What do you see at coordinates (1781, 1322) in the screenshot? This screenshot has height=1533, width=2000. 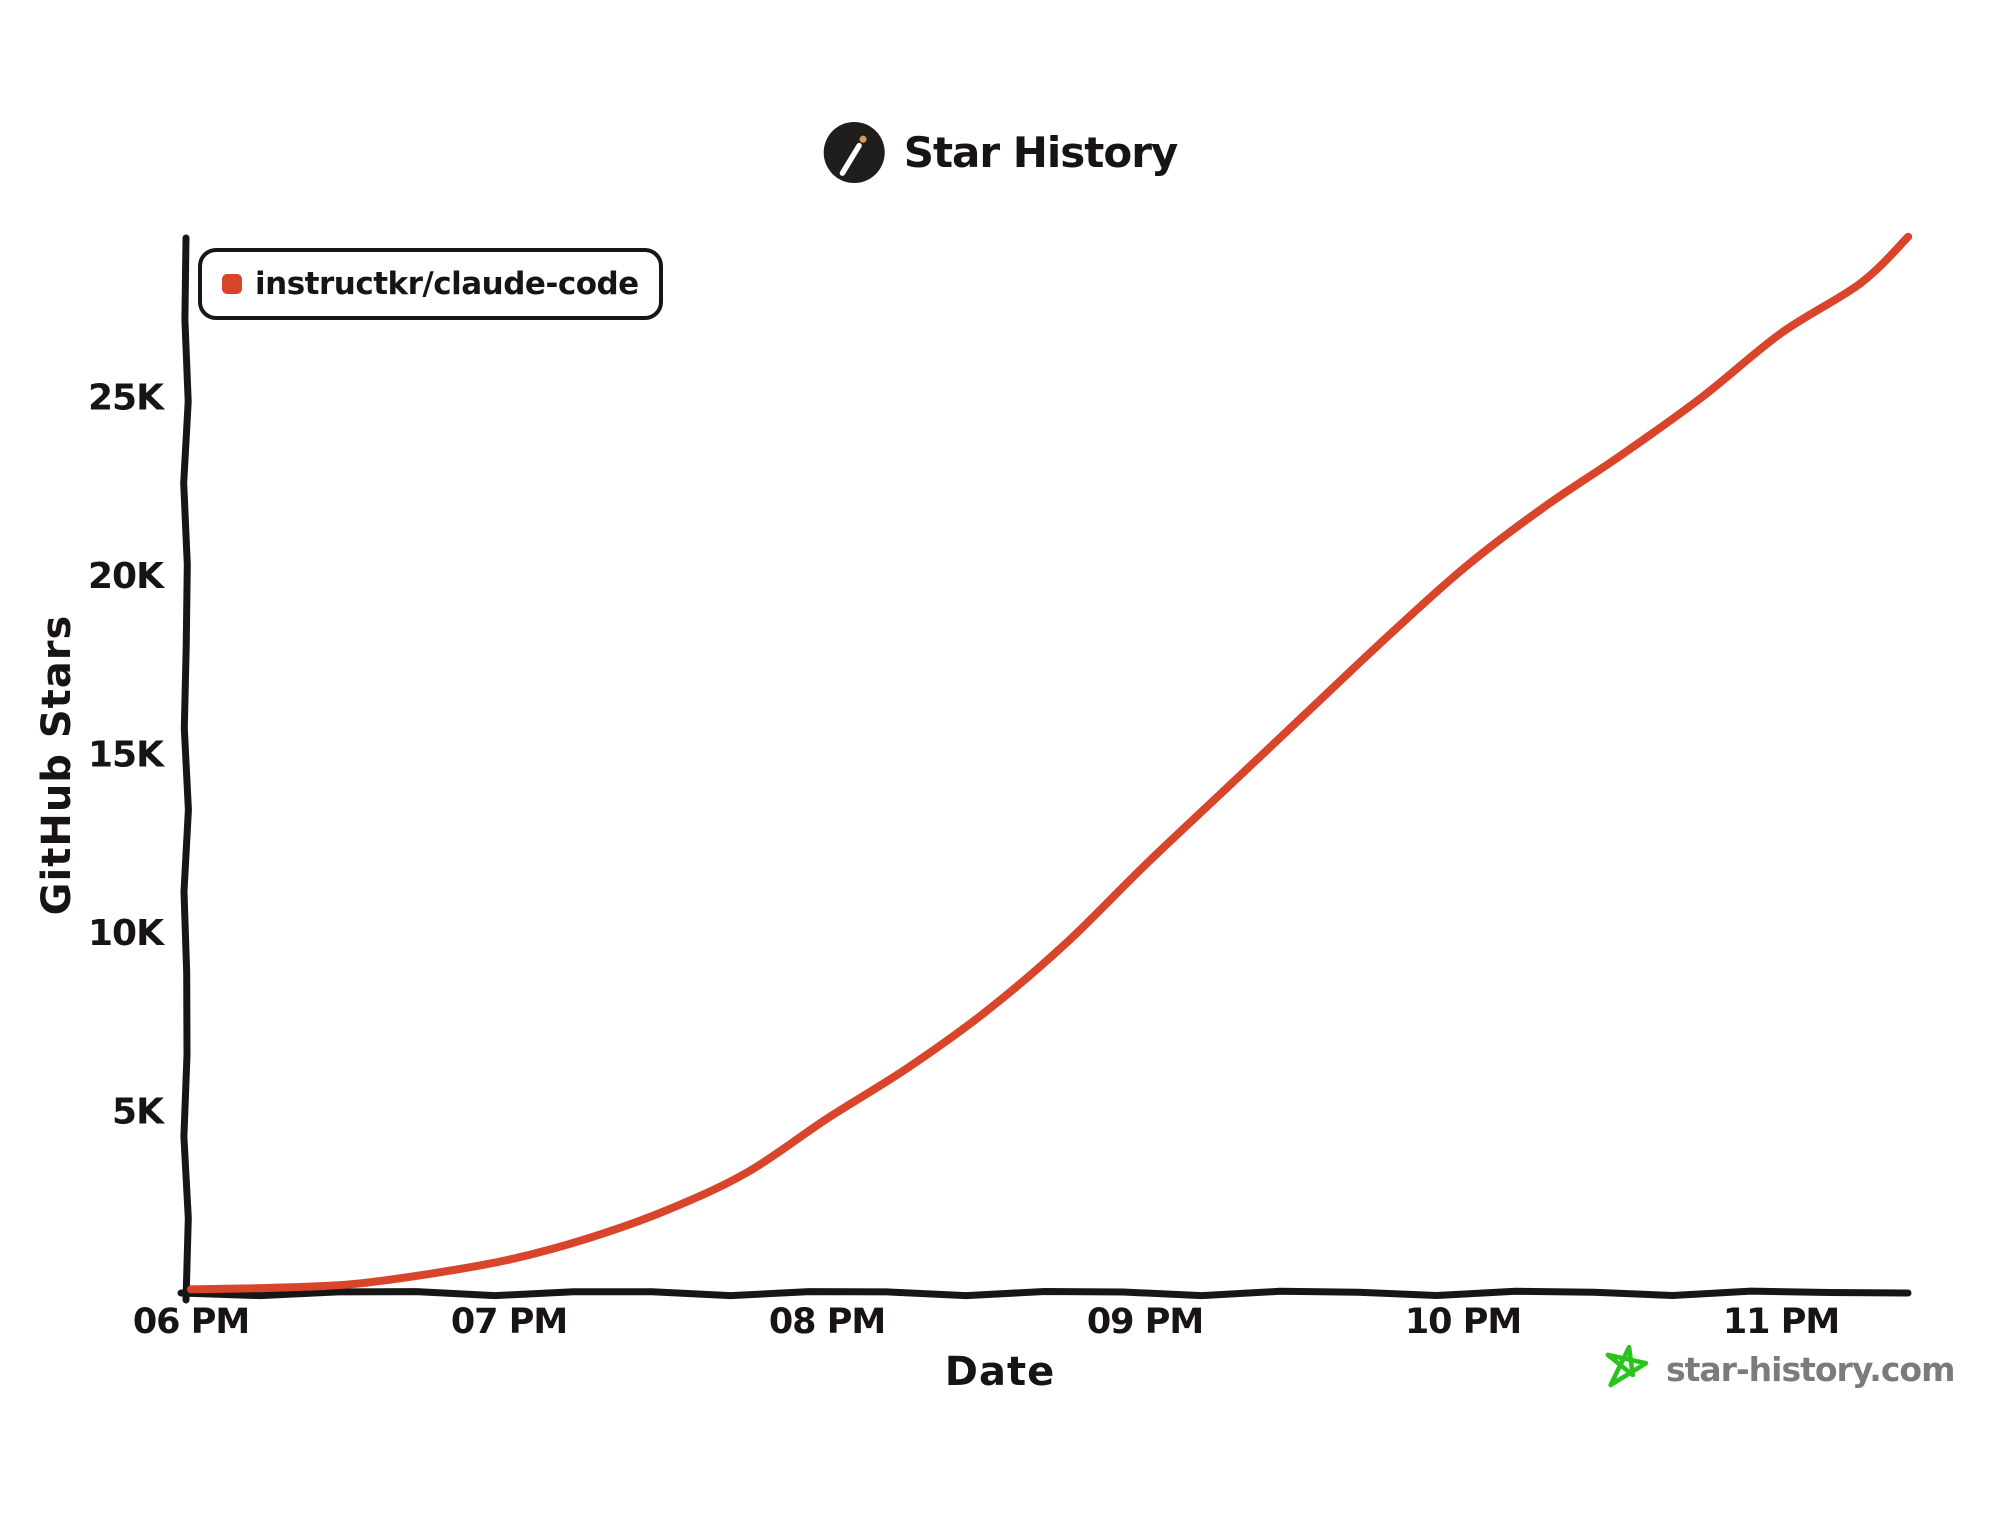 I see `x-tick-label: 11 PM` at bounding box center [1781, 1322].